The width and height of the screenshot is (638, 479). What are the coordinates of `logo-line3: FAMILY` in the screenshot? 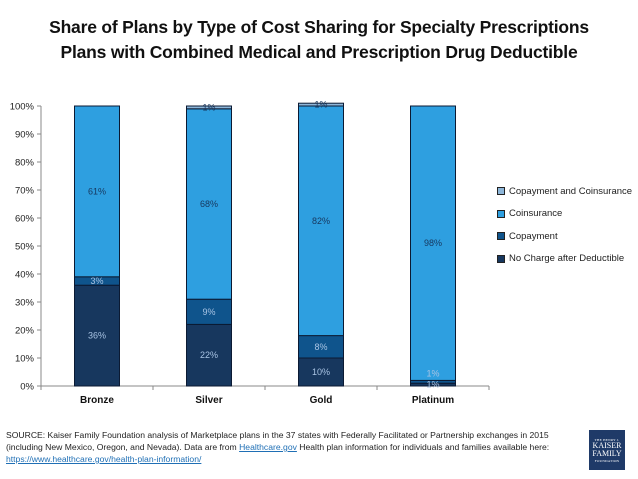 It's located at (607, 453).